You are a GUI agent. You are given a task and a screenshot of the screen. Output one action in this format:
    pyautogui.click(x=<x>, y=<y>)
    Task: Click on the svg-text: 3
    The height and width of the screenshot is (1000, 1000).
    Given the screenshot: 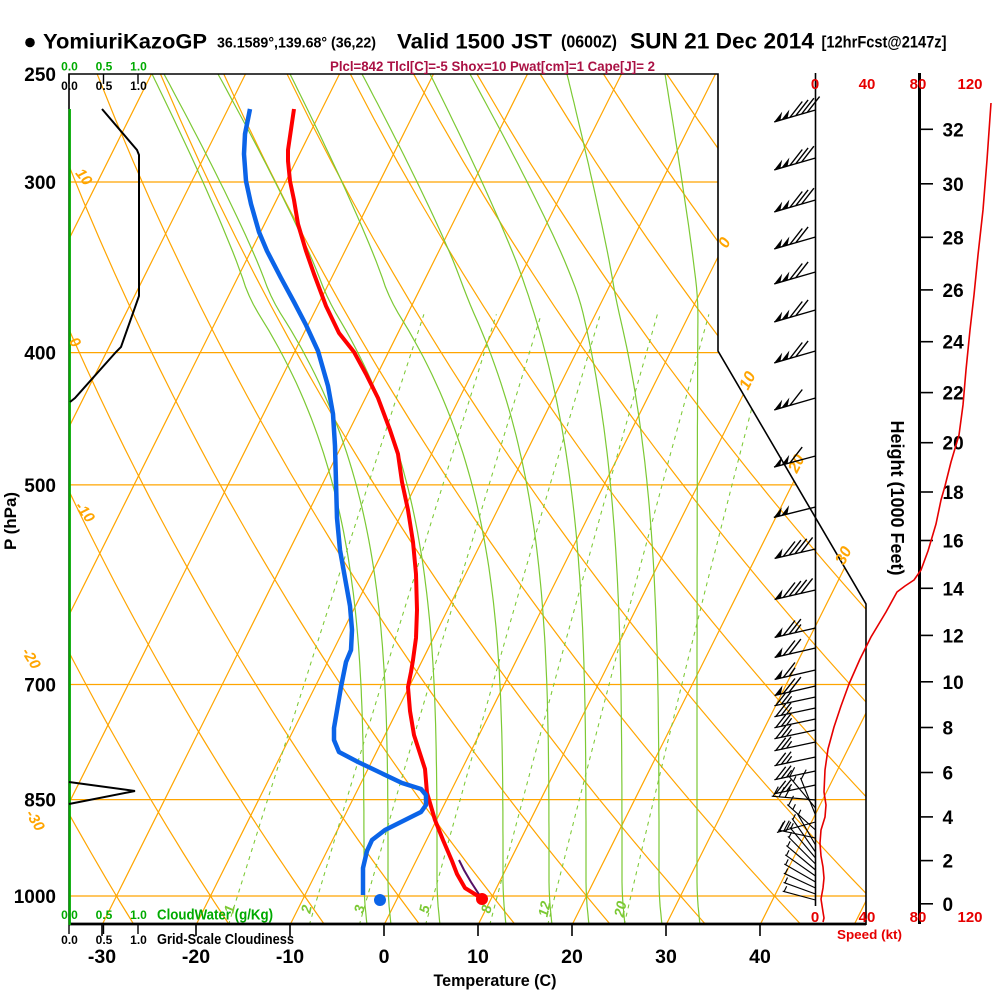 What is the action you would take?
    pyautogui.click(x=358, y=908)
    